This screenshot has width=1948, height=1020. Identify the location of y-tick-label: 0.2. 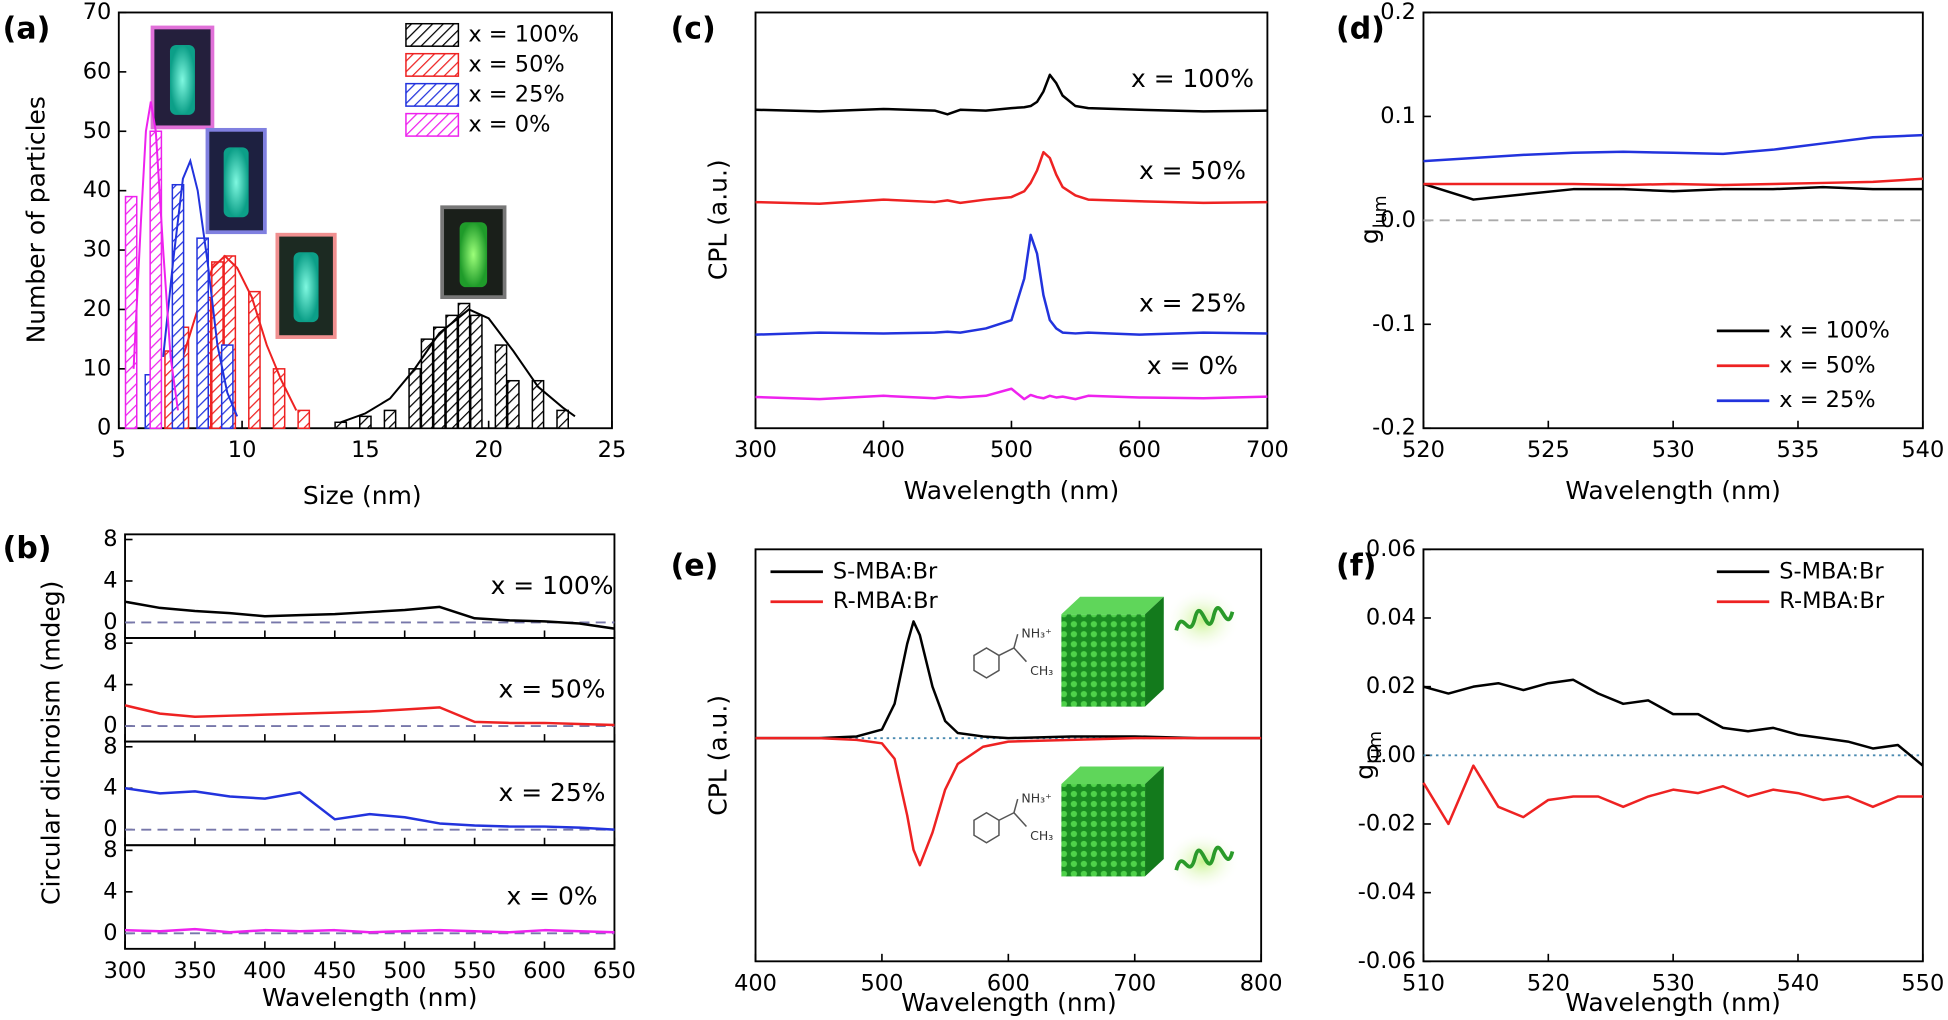
(1398, 12).